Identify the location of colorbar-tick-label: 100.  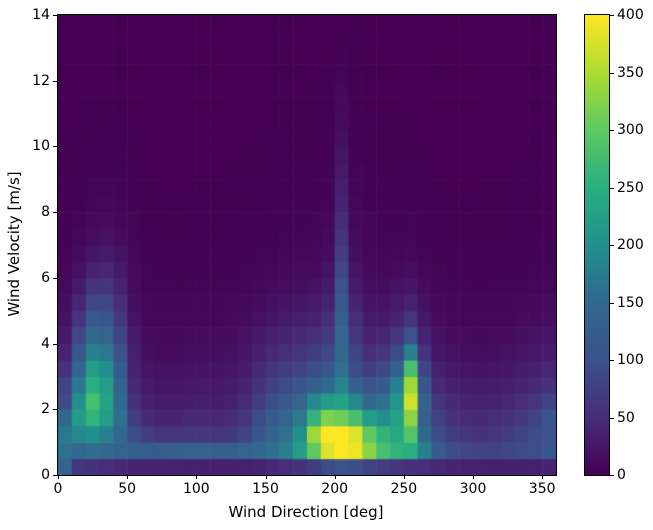
(630, 360).